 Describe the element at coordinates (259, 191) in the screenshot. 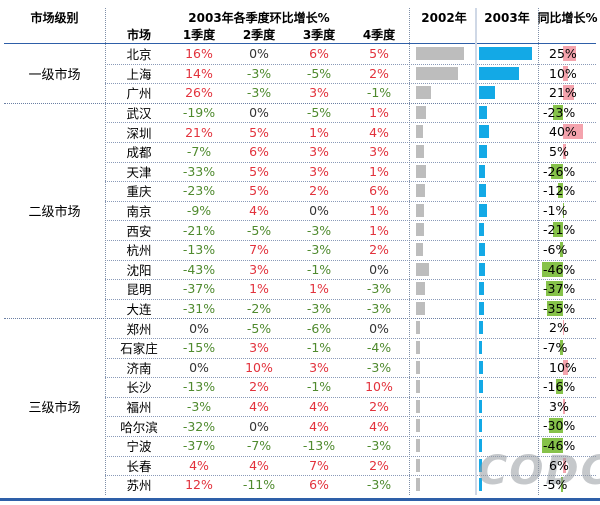

I see `quarter-growth-cell: 5%` at that location.